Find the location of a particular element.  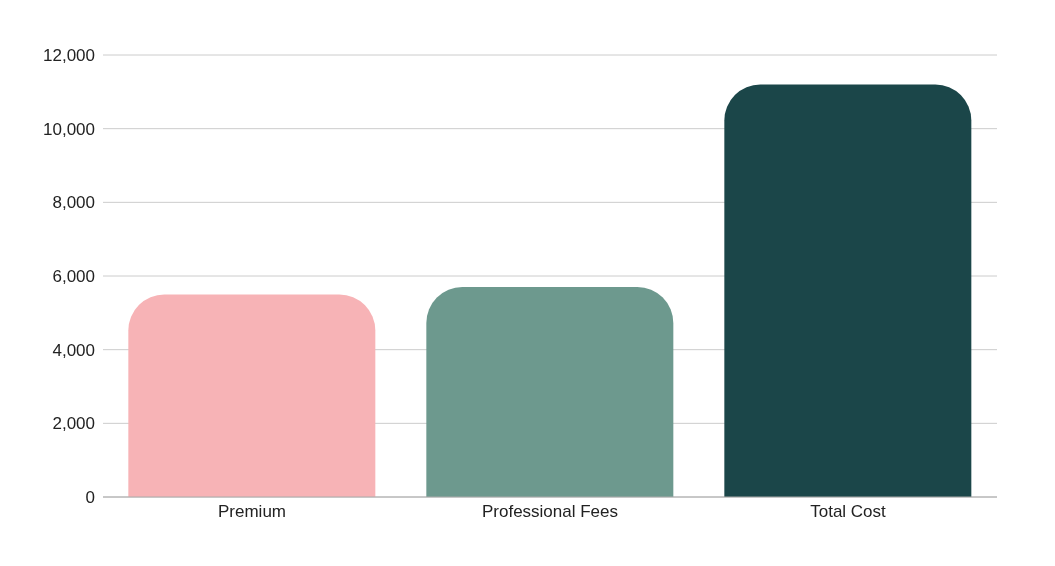

y-tick-label: 4,000 is located at coordinates (73, 350).